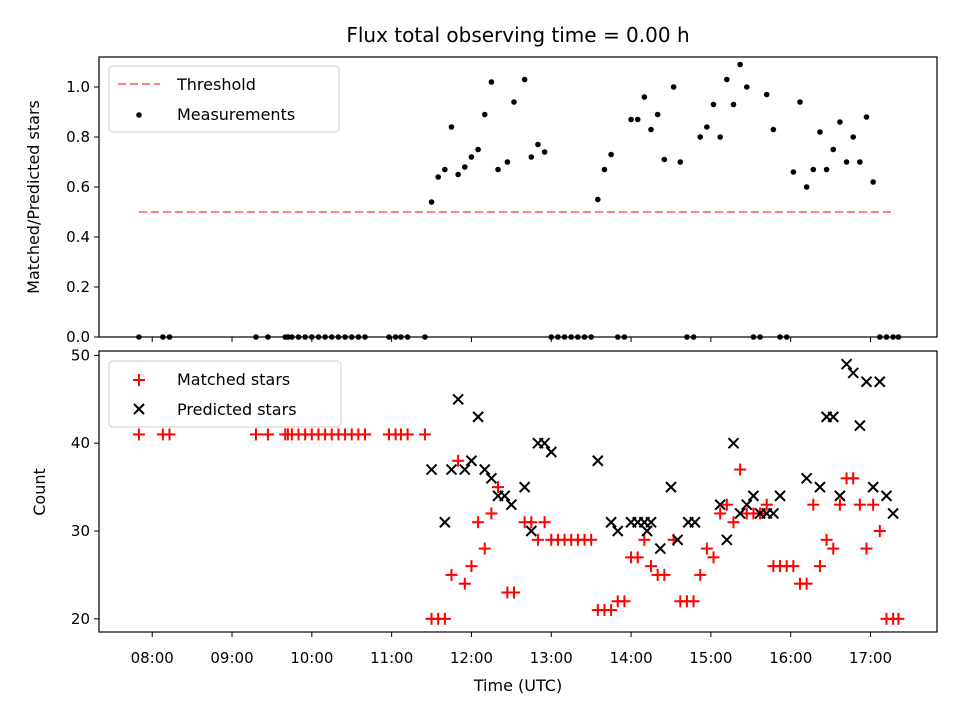 The image size is (960, 720). What do you see at coordinates (231, 658) in the screenshot?
I see `count-x-tick-label: 09:00` at bounding box center [231, 658].